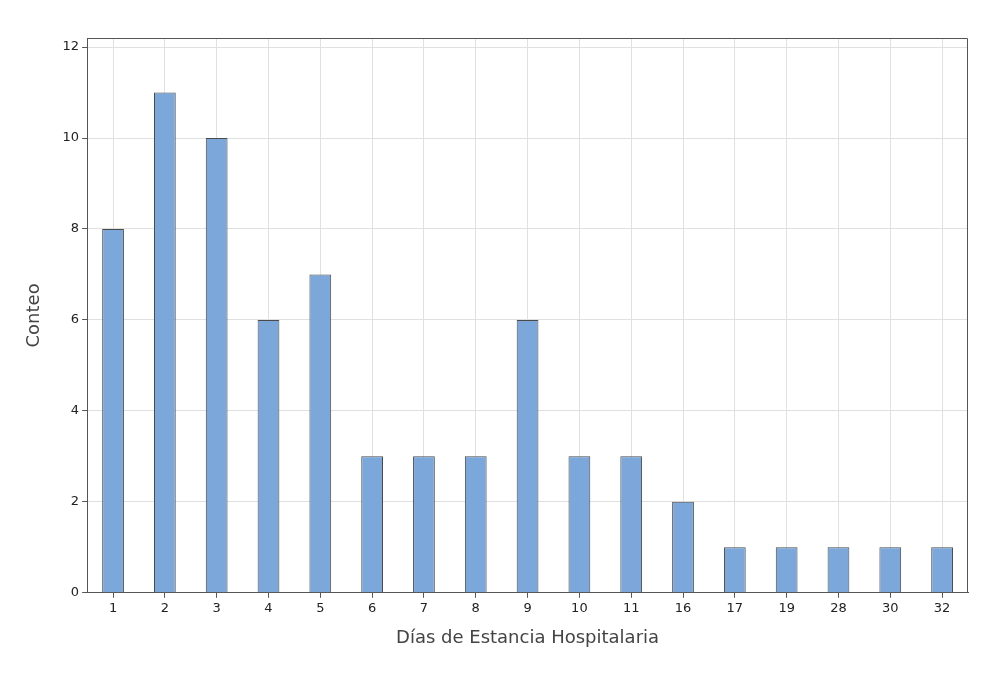 The height and width of the screenshot is (675, 1003). Describe the element at coordinates (735, 607) in the screenshot. I see `x-tick-label: 17` at that location.